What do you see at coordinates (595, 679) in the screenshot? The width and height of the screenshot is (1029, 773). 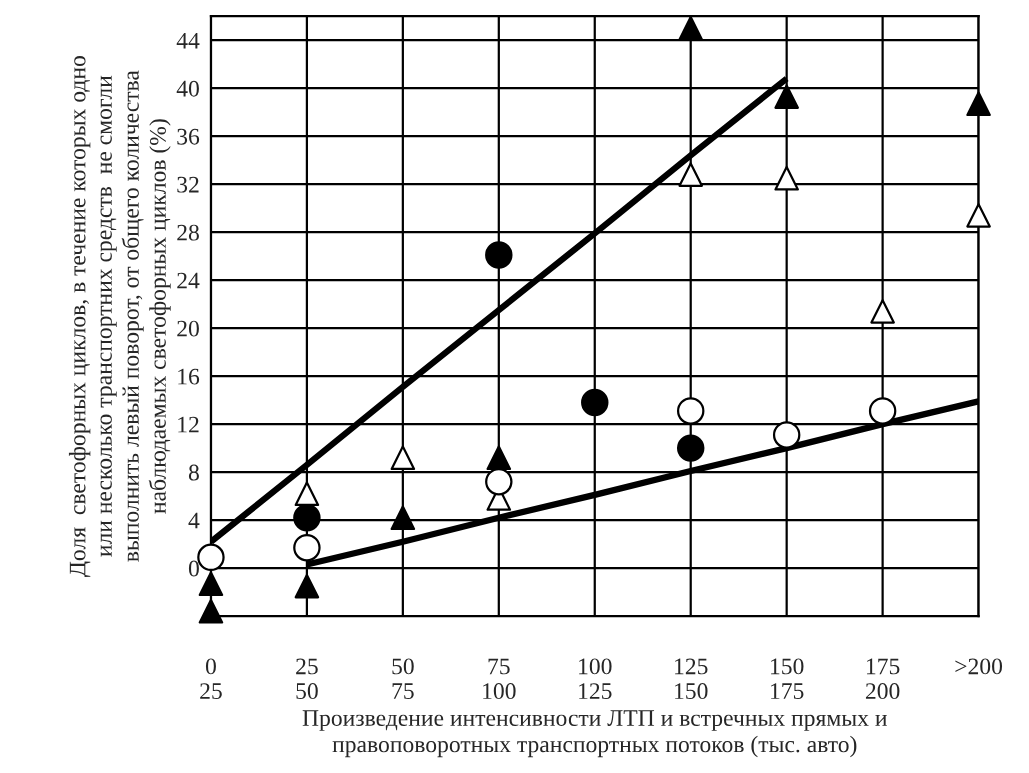 I see `x-tick-label: 100 125` at bounding box center [595, 679].